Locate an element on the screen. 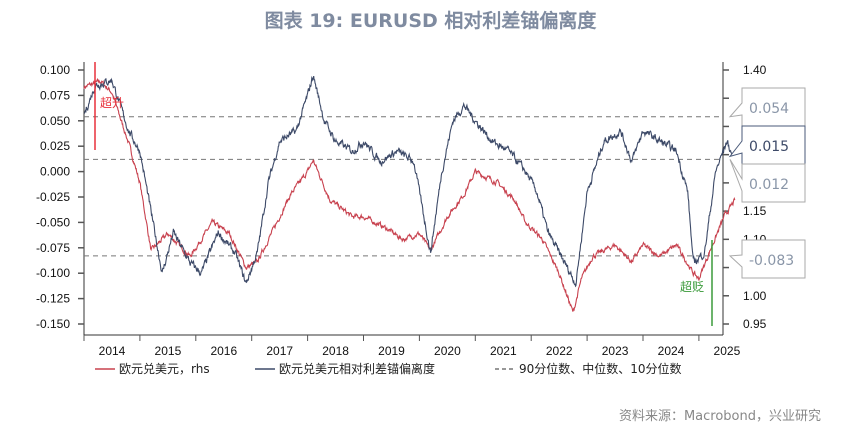  left-tick-label: -0.150 is located at coordinates (53, 324).